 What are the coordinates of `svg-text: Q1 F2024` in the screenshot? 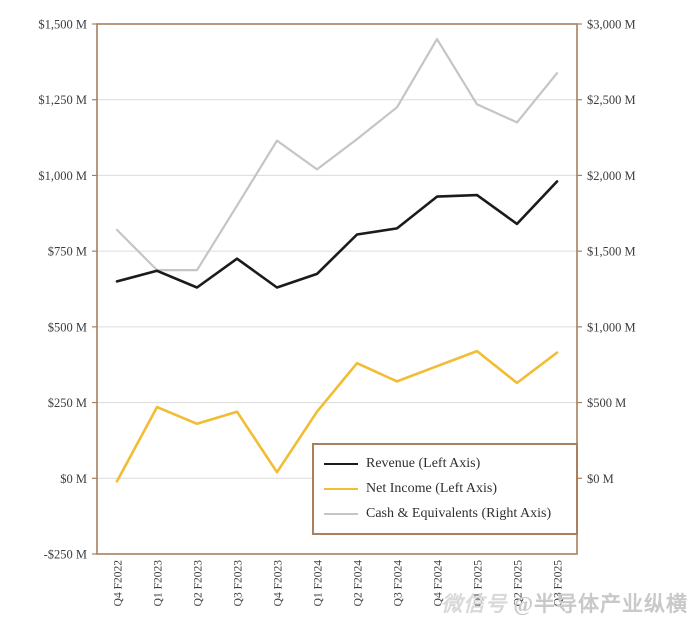 It's located at (319, 583).